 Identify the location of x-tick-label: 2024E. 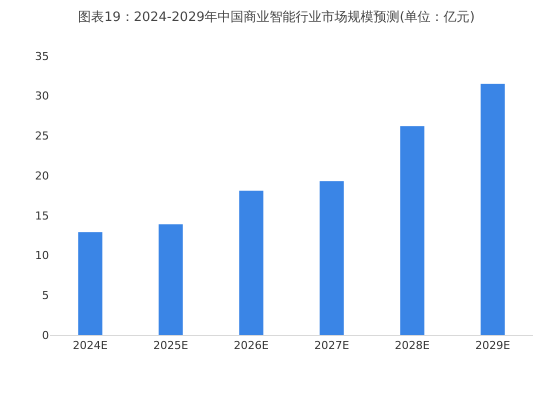
(90, 345).